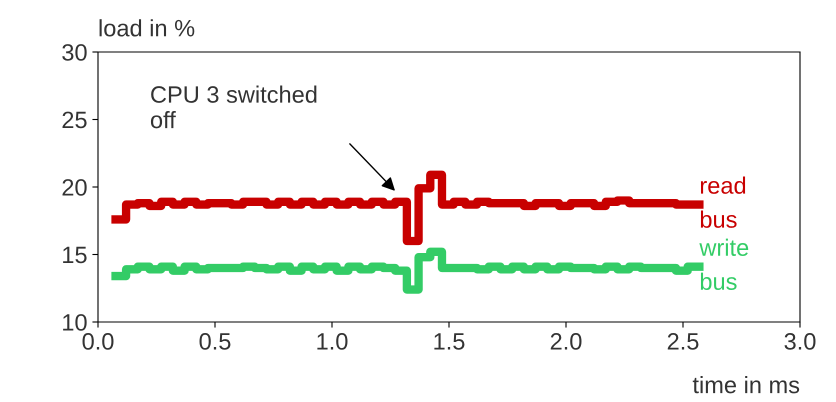 This screenshot has width=836, height=402. What do you see at coordinates (147, 28) in the screenshot?
I see `y-axis-title: load in %` at bounding box center [147, 28].